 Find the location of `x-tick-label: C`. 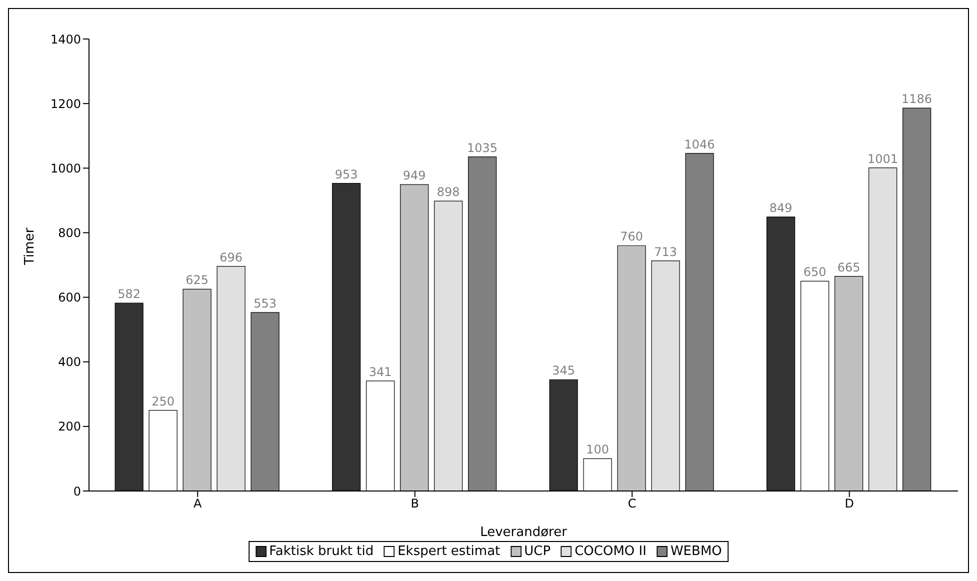

x-tick-label: C is located at coordinates (632, 503).